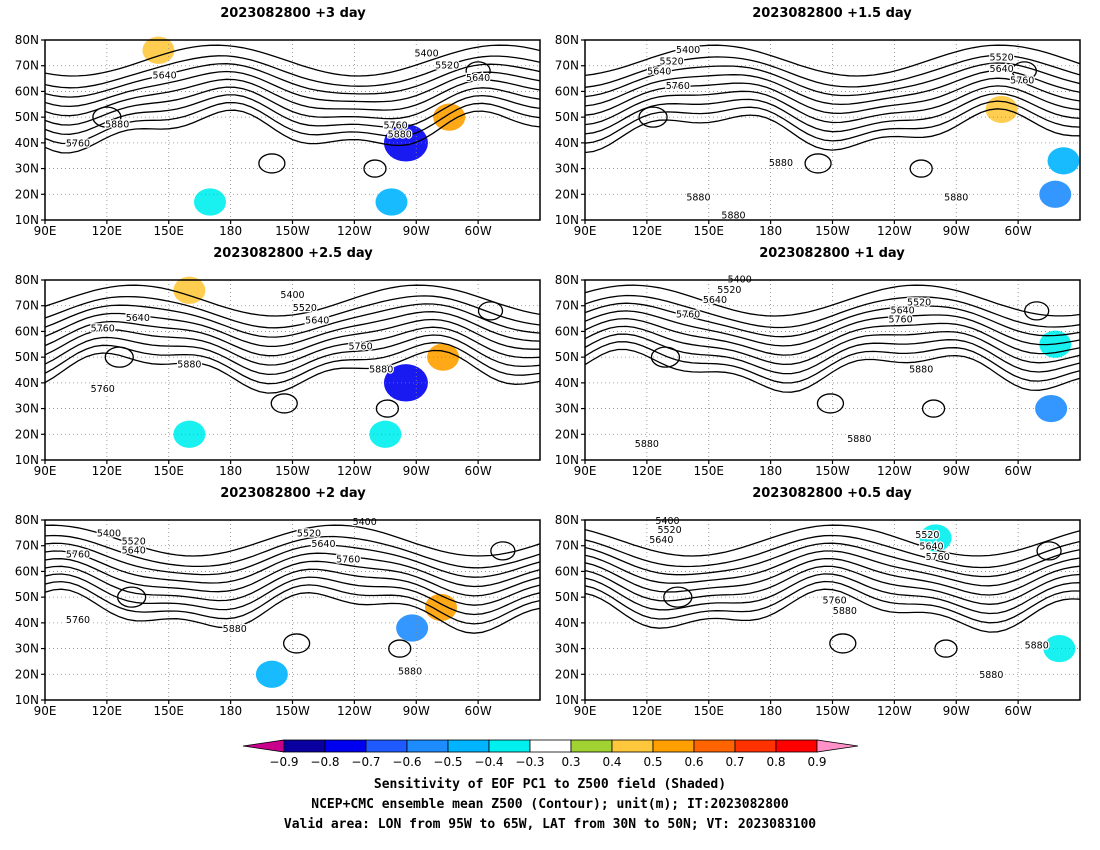  I want to click on sensitivity-shading, so click(356, 640).